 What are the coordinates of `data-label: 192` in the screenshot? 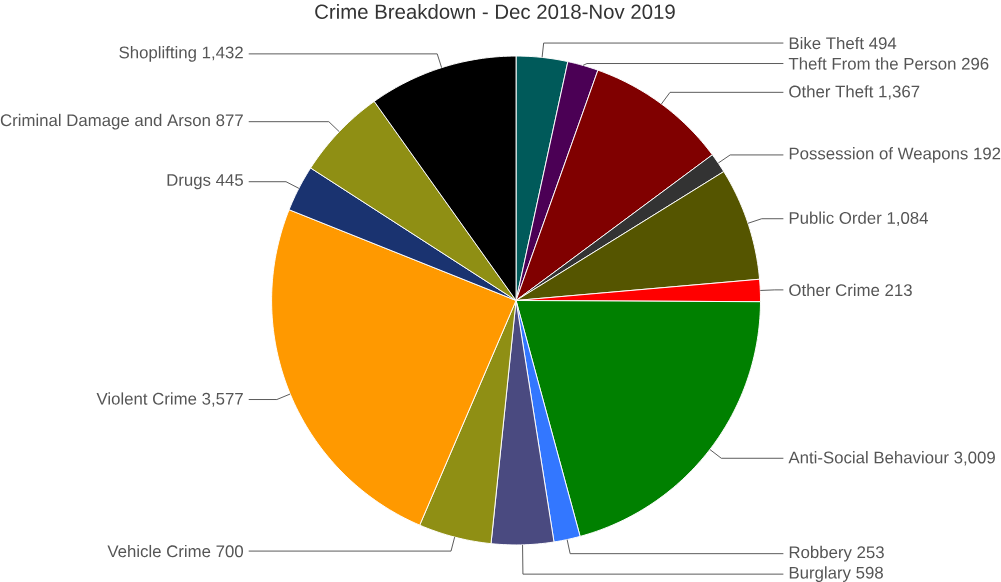 It's located at (987, 153).